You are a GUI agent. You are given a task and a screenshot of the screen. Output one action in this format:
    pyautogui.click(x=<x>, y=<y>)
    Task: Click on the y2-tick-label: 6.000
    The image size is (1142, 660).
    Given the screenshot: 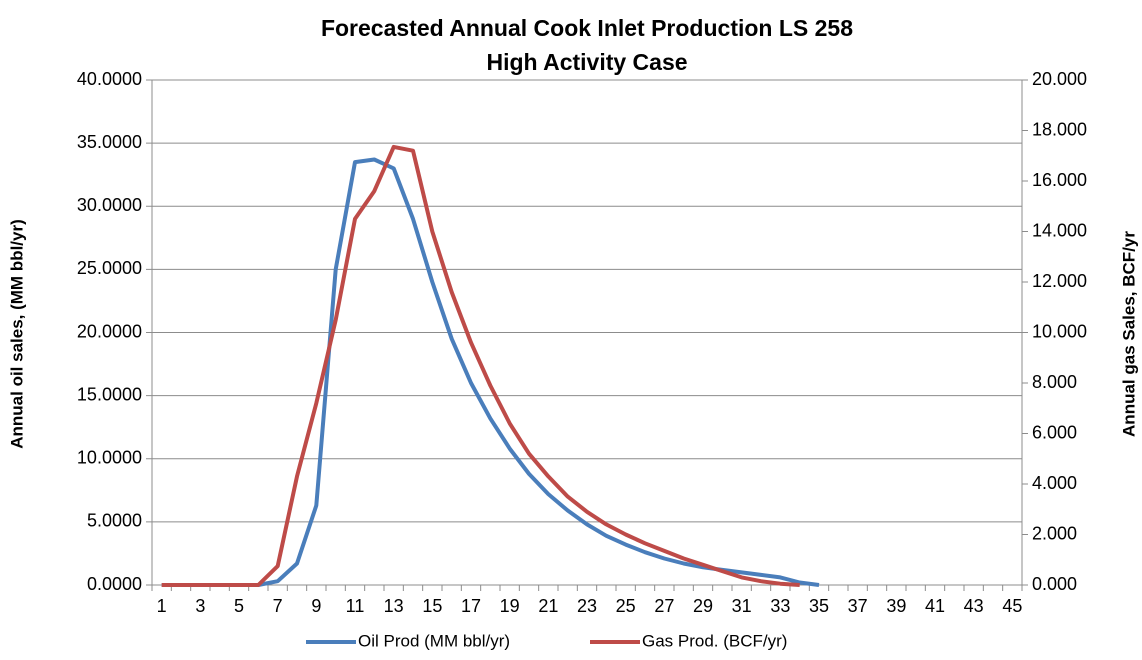 What is the action you would take?
    pyautogui.click(x=1054, y=432)
    